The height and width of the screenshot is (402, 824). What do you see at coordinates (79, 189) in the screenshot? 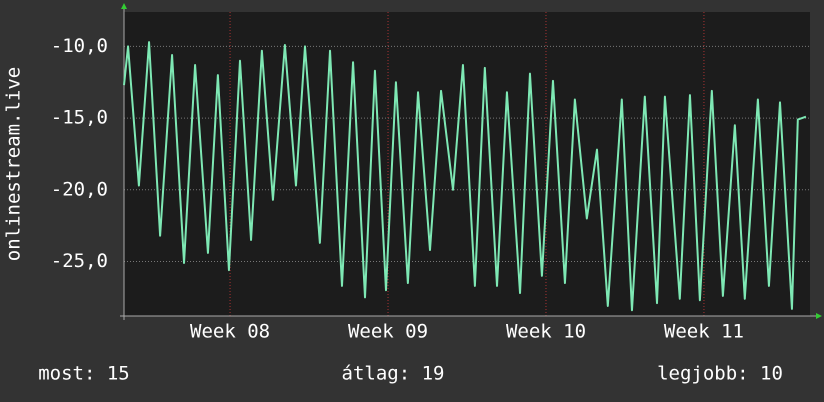
I see `y-tick-label: -20,0` at bounding box center [79, 189].